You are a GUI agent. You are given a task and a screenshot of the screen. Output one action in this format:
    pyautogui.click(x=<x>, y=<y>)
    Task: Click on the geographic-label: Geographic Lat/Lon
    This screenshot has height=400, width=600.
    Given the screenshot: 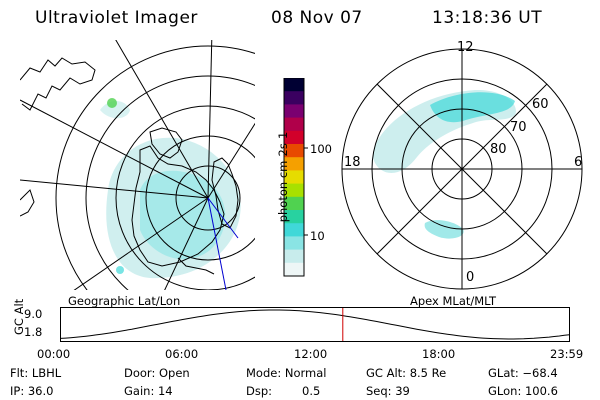 What is the action you would take?
    pyautogui.click(x=124, y=301)
    